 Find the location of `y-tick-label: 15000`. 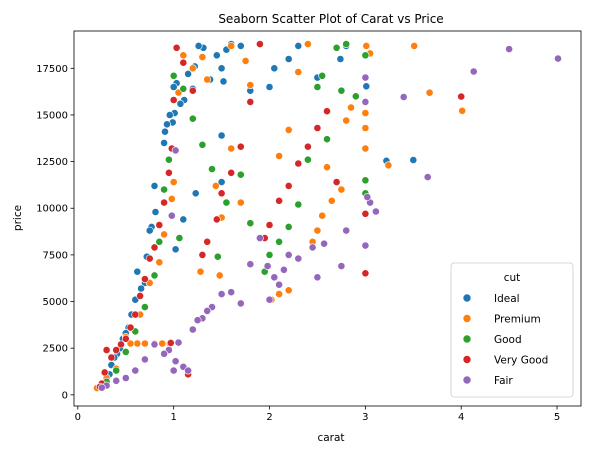

y-tick-label: 15000 is located at coordinates (52, 115).